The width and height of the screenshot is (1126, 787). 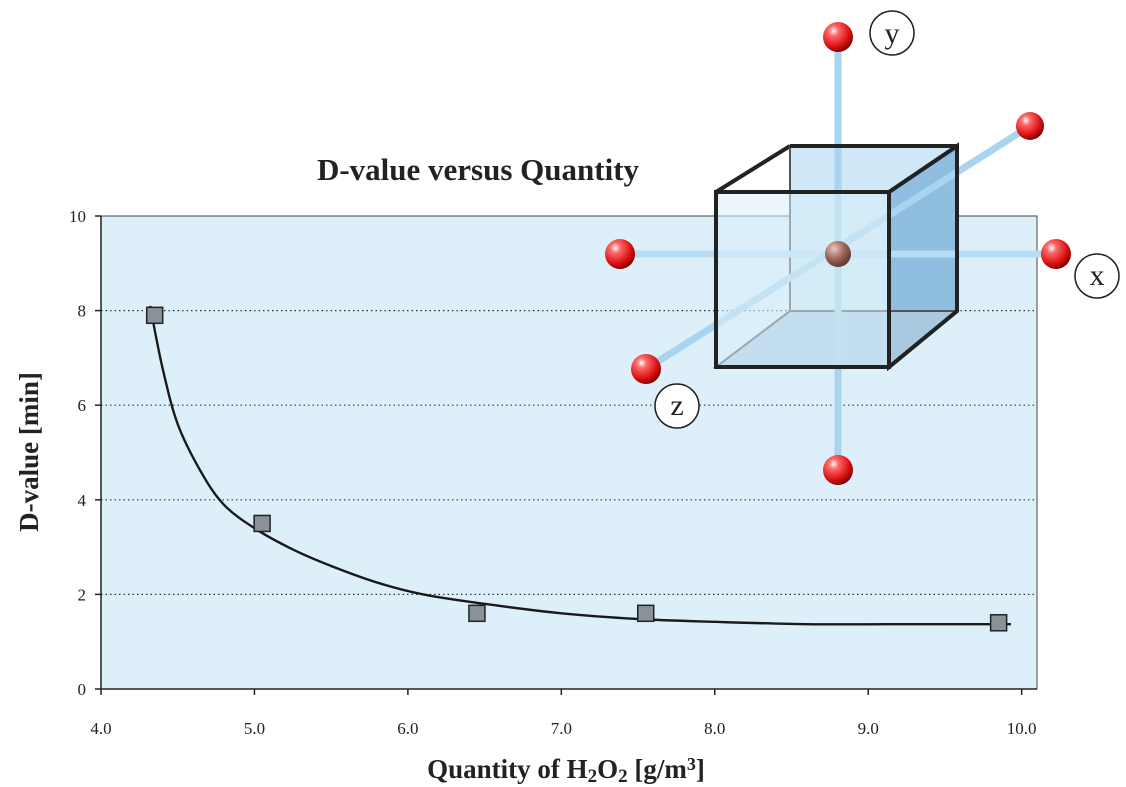 I want to click on x-title-end: ], so click(x=700, y=769).